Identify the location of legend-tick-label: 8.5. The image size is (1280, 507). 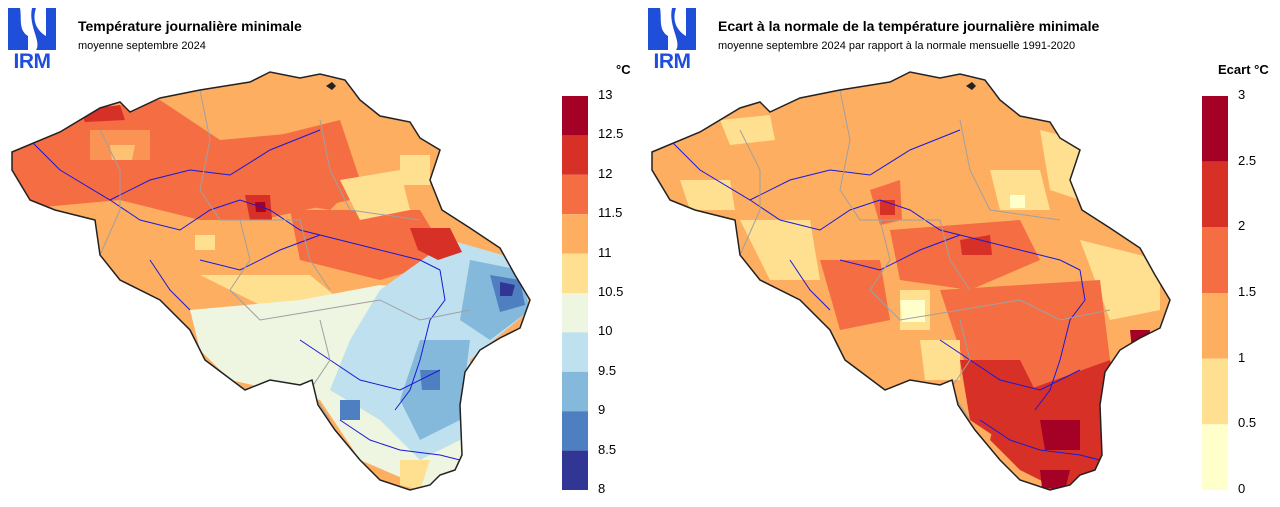
(607, 449).